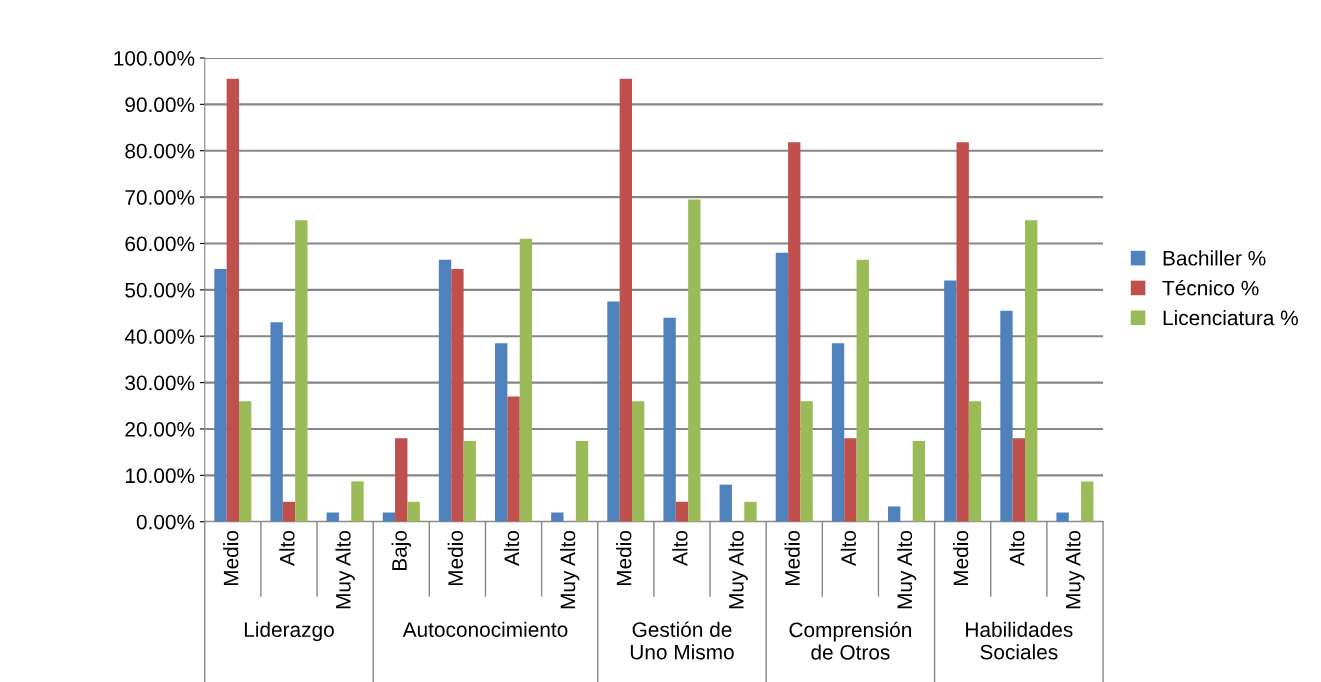  Describe the element at coordinates (1214, 258) in the screenshot. I see `legend-label: Bachiller %` at that location.